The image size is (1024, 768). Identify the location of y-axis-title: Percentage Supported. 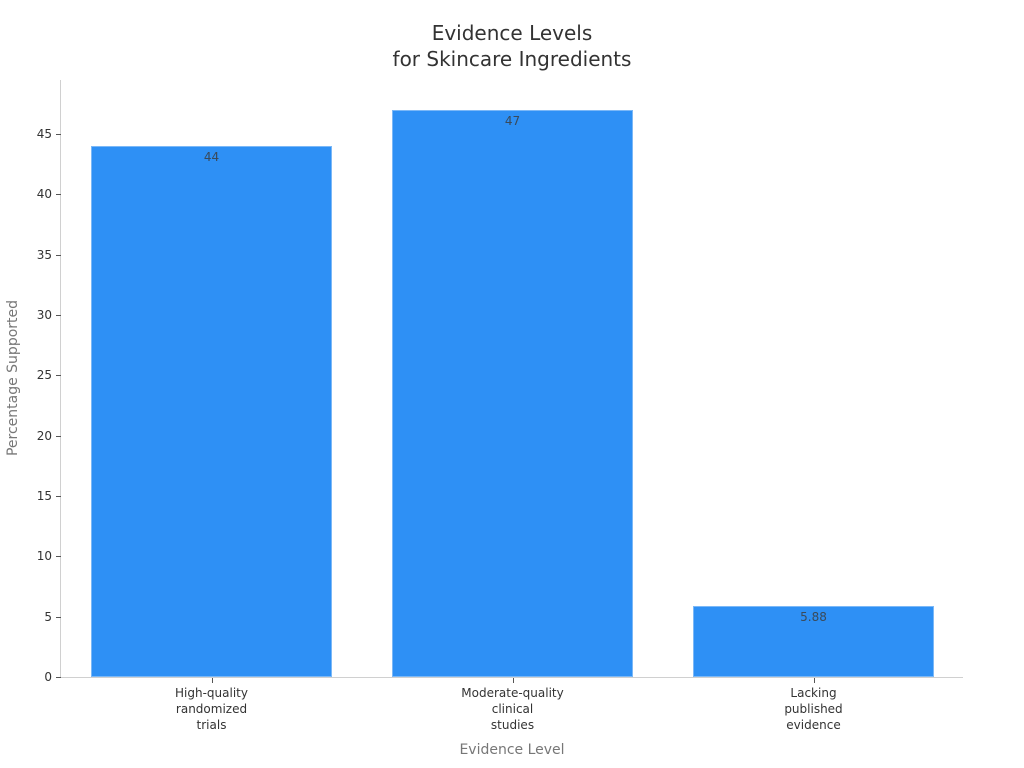
(13, 378).